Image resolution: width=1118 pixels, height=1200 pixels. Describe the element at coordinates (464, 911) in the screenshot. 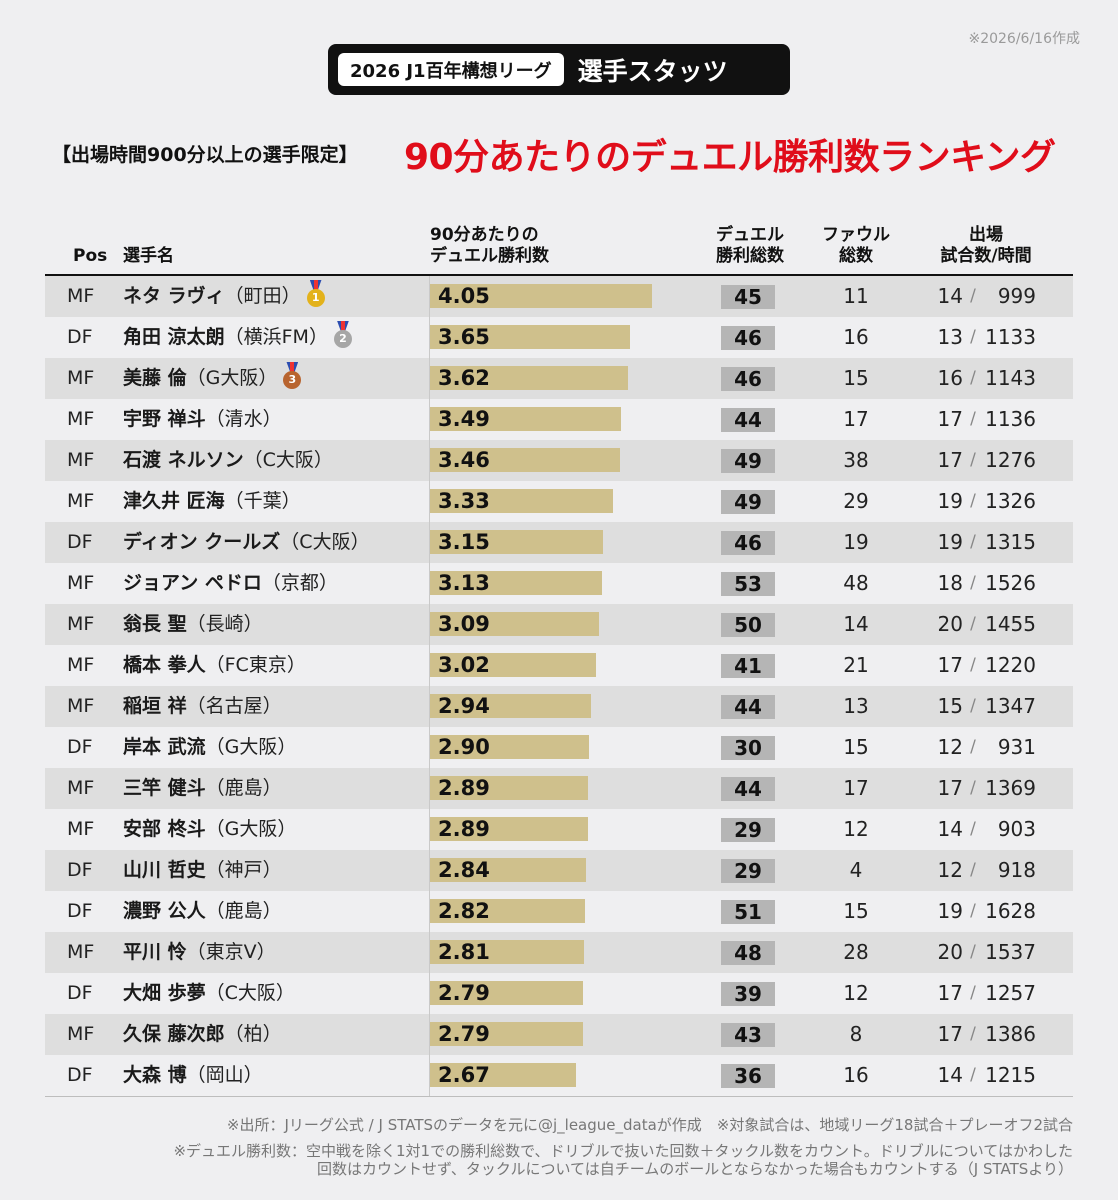

I see `rate-bar-label: 2.82` at that location.